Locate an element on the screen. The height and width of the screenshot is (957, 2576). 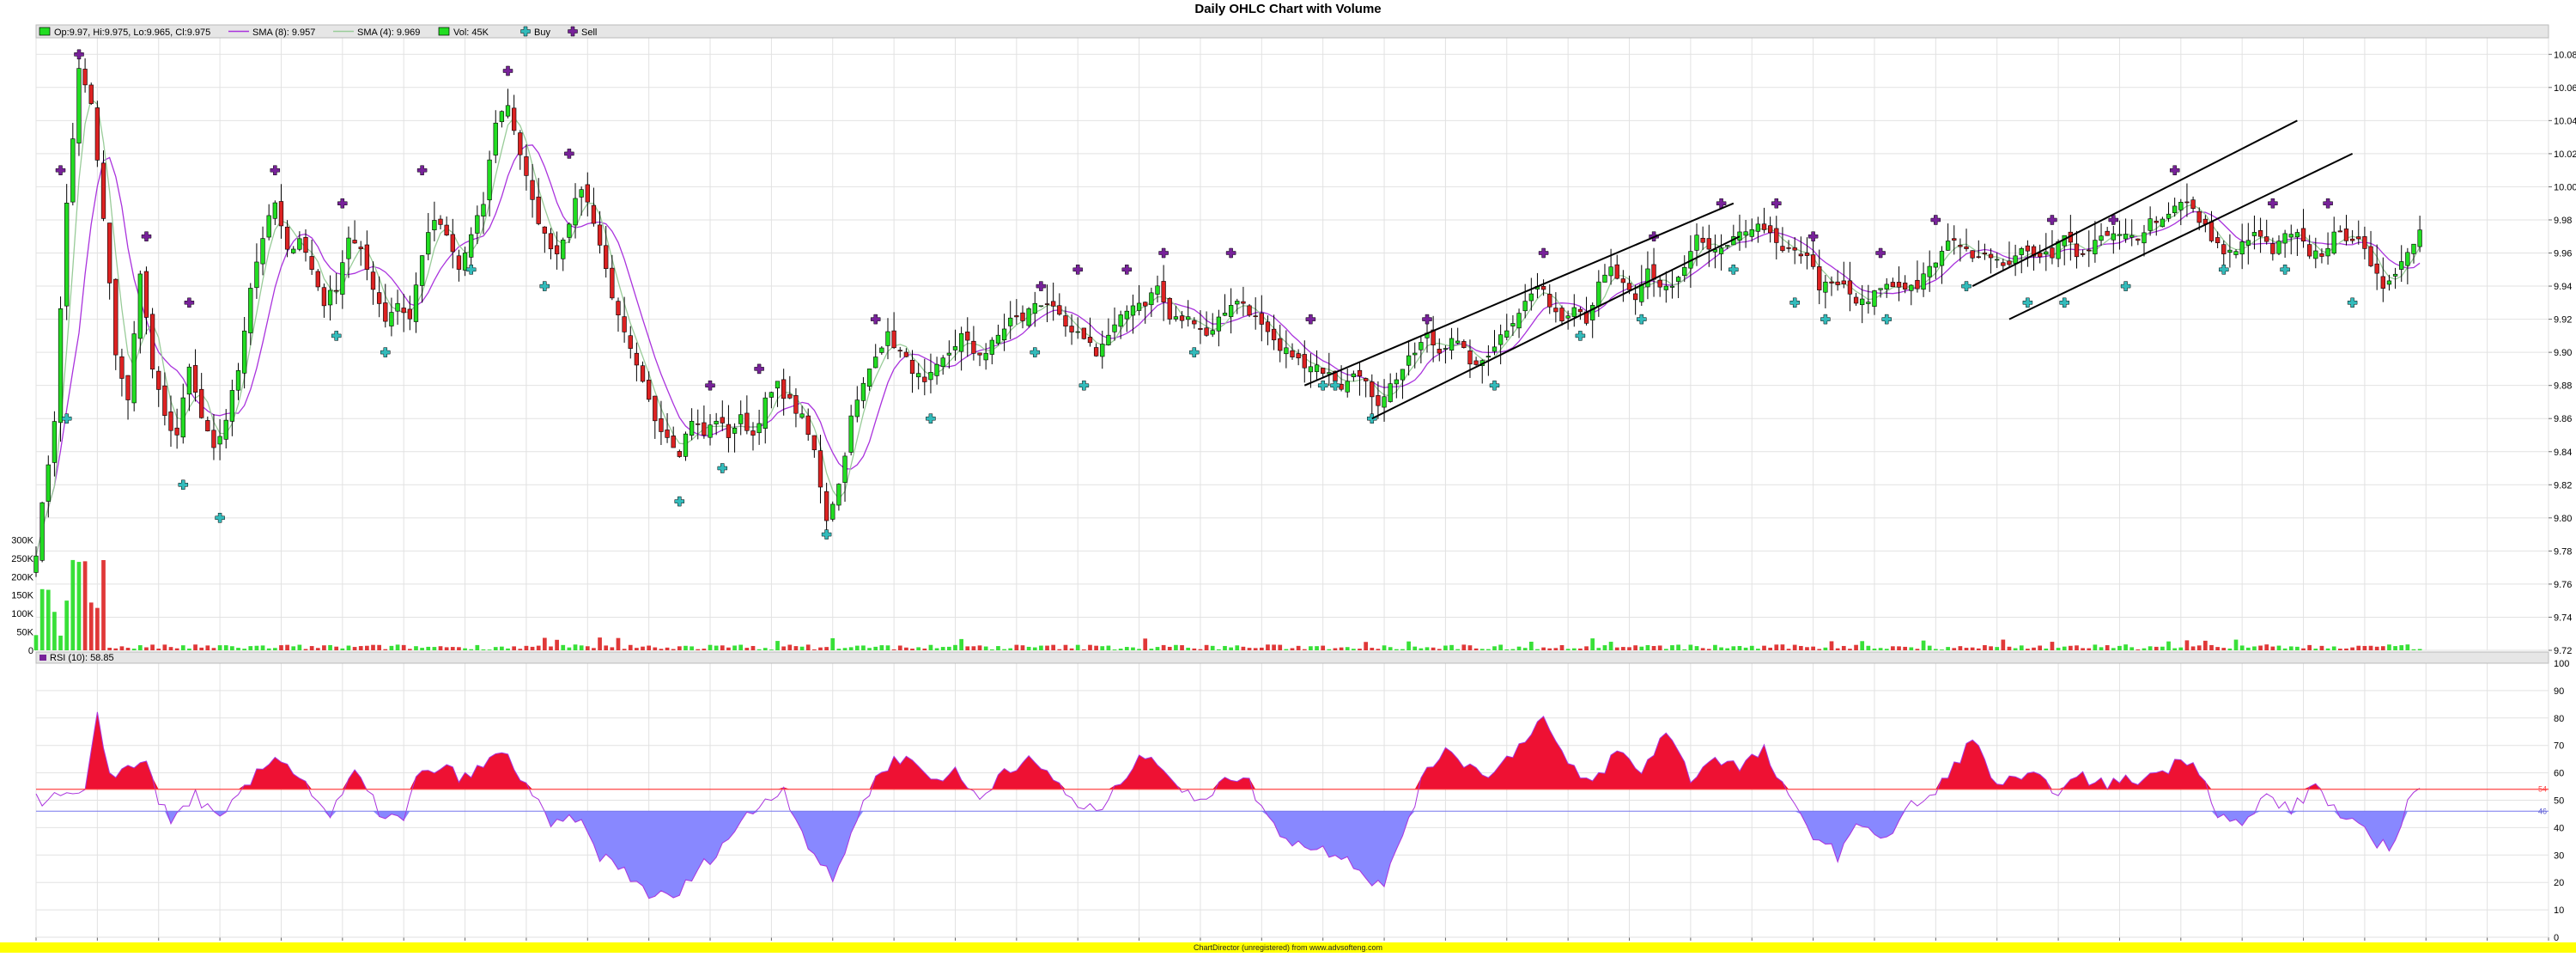
price-tick-label: 10.02 is located at coordinates (2565, 154).